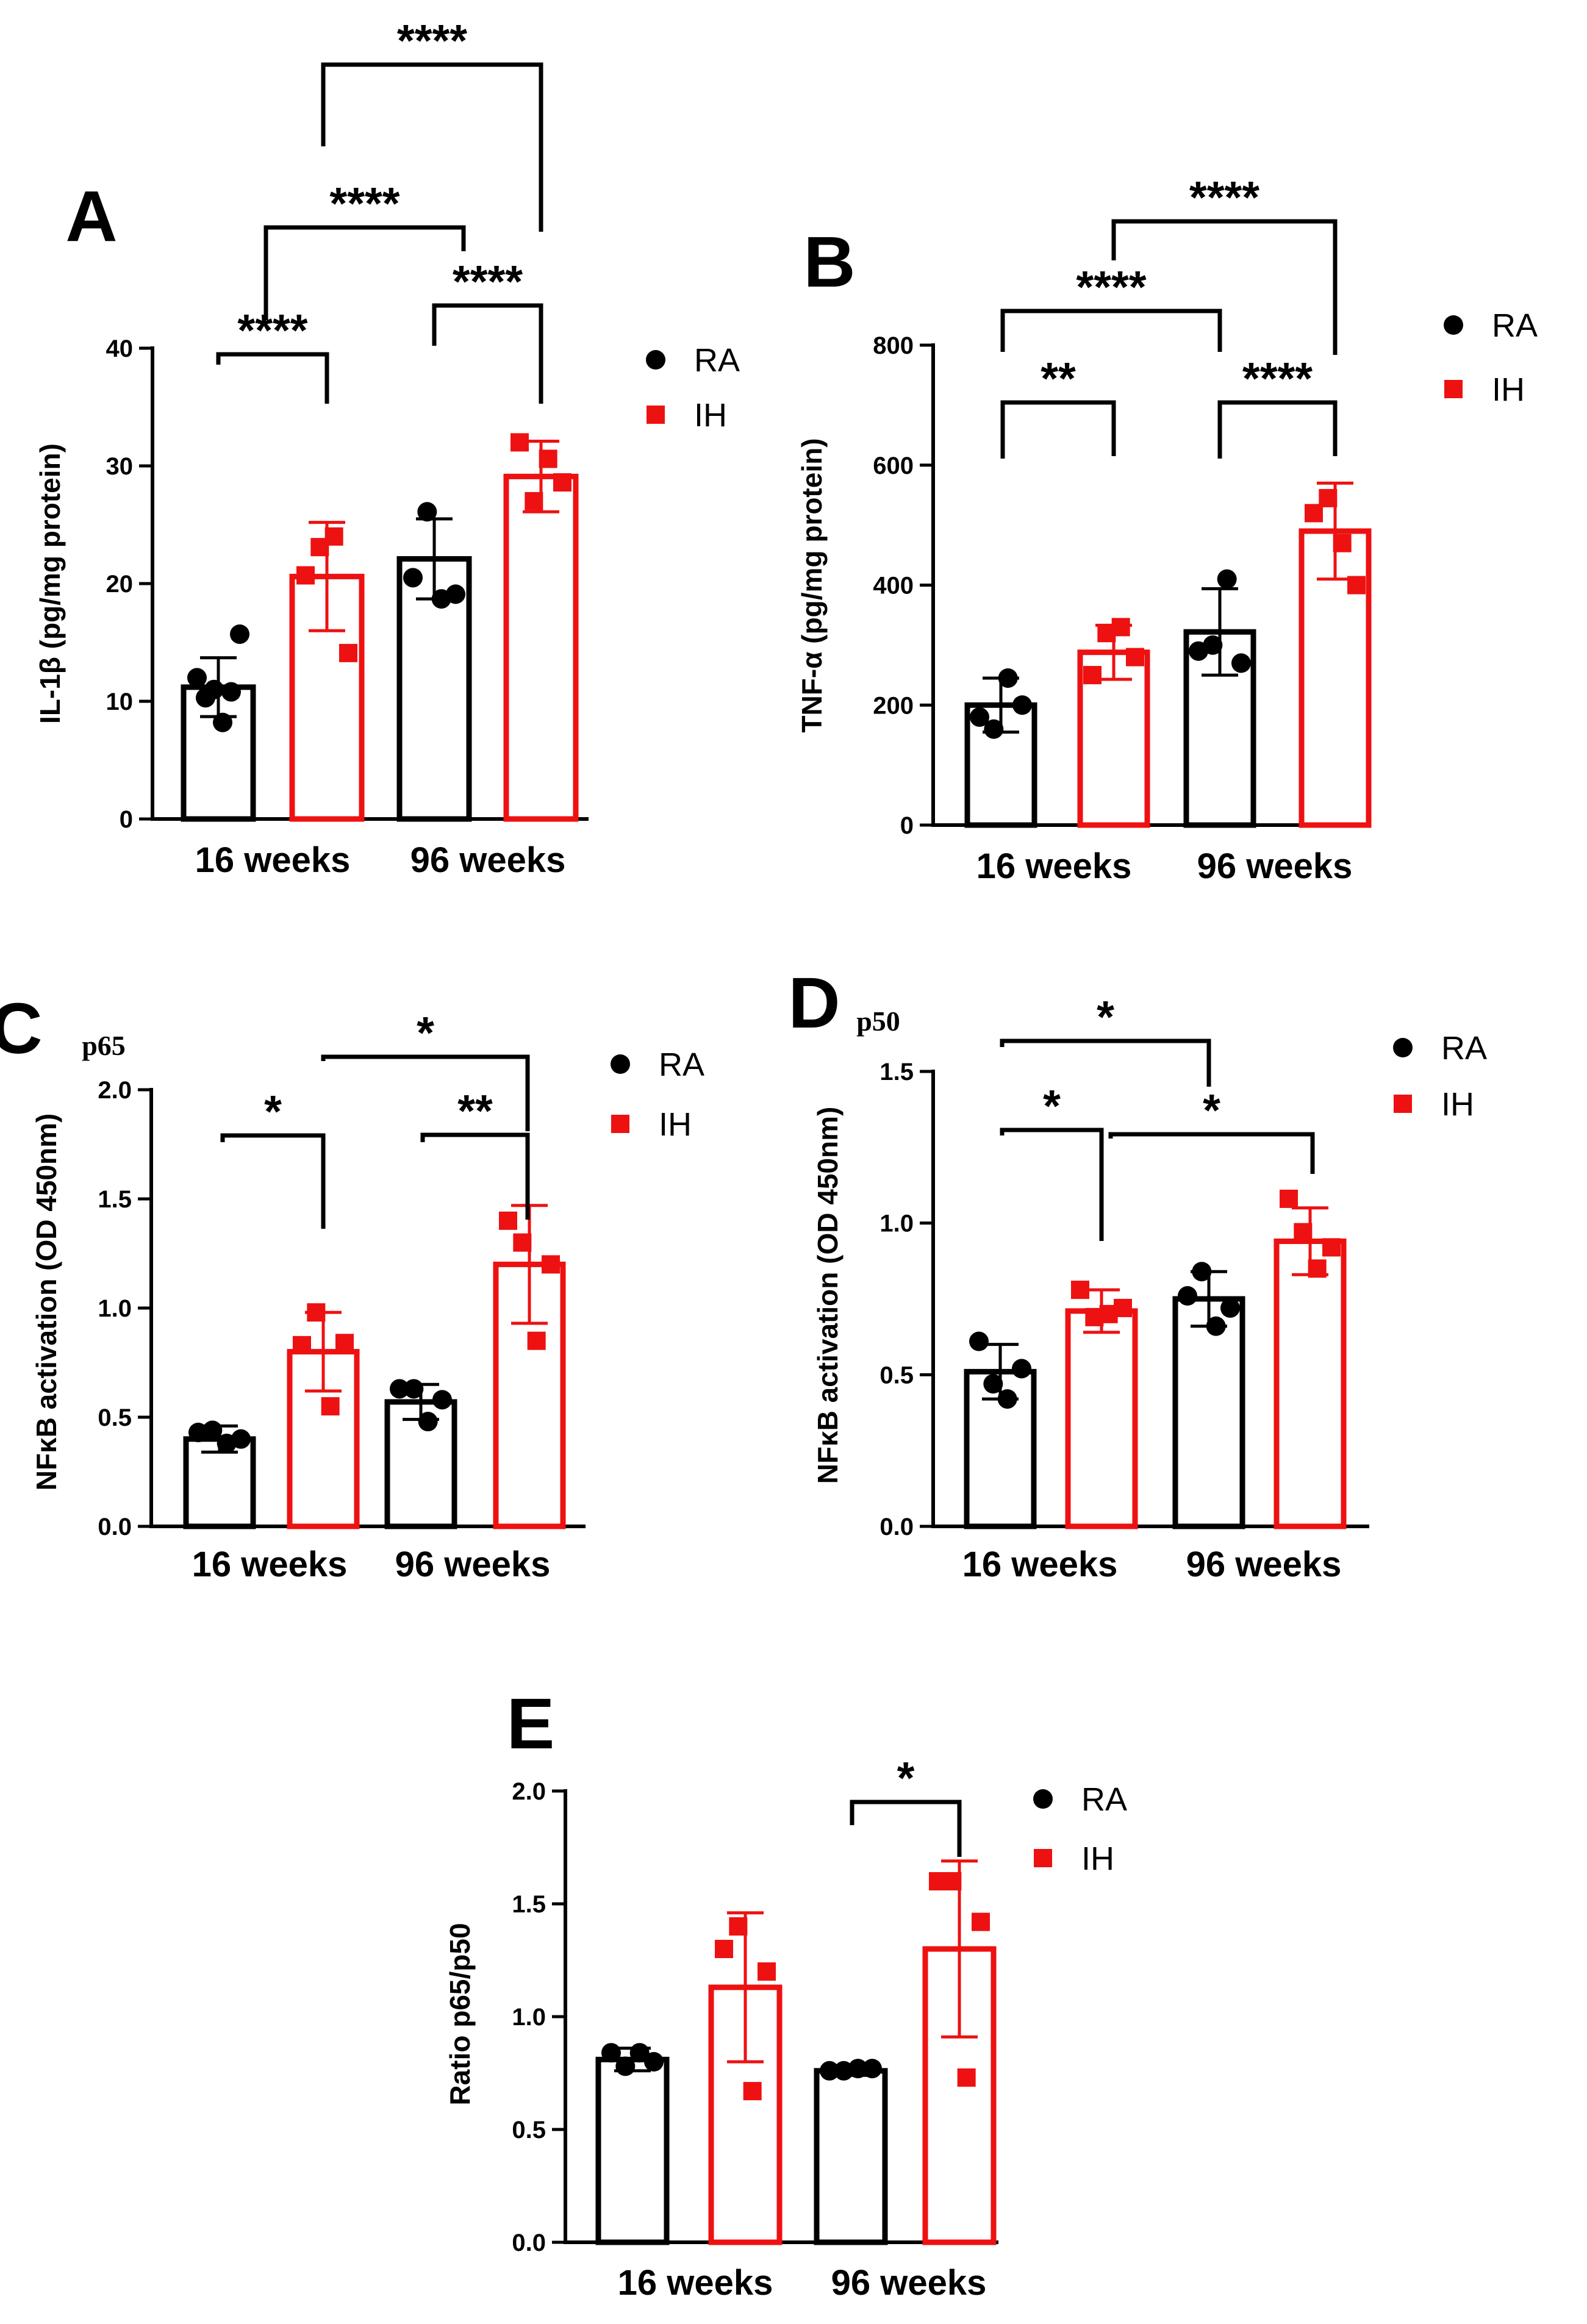 Image resolution: width=1587 pixels, height=2324 pixels. Describe the element at coordinates (529, 2017) in the screenshot. I see `y-tick-label: 1.0` at that location.